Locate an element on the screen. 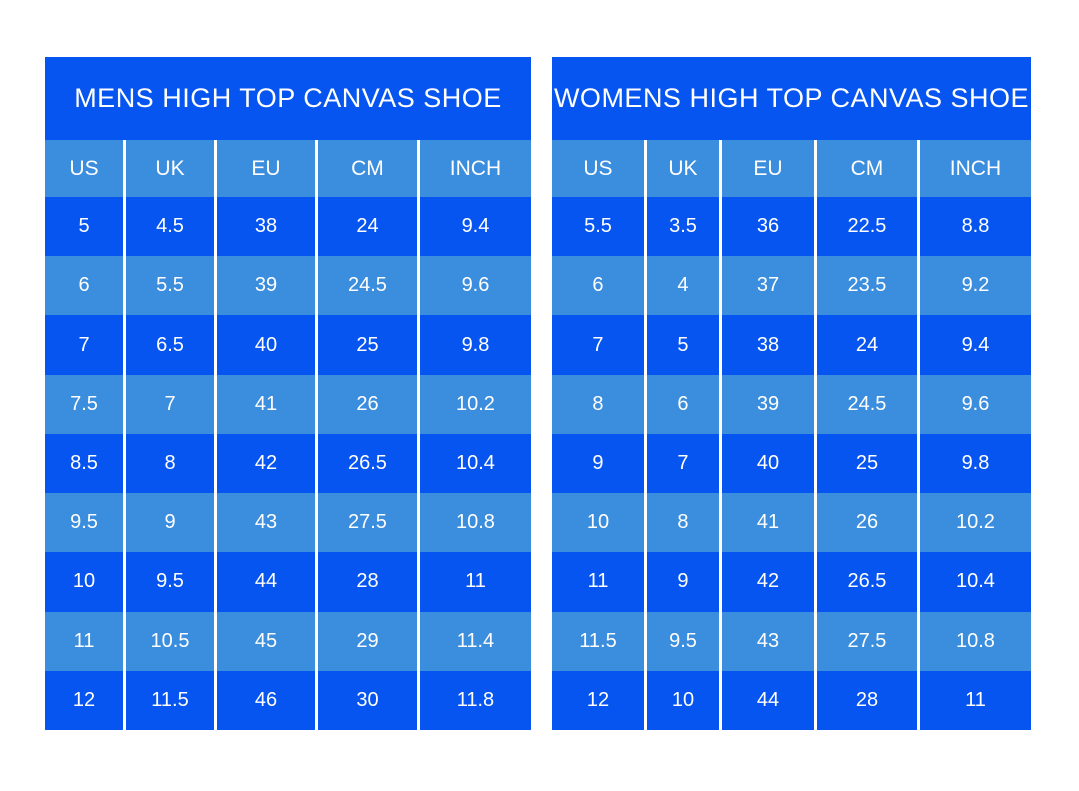  size-cell: 11.5 is located at coordinates (171, 700).